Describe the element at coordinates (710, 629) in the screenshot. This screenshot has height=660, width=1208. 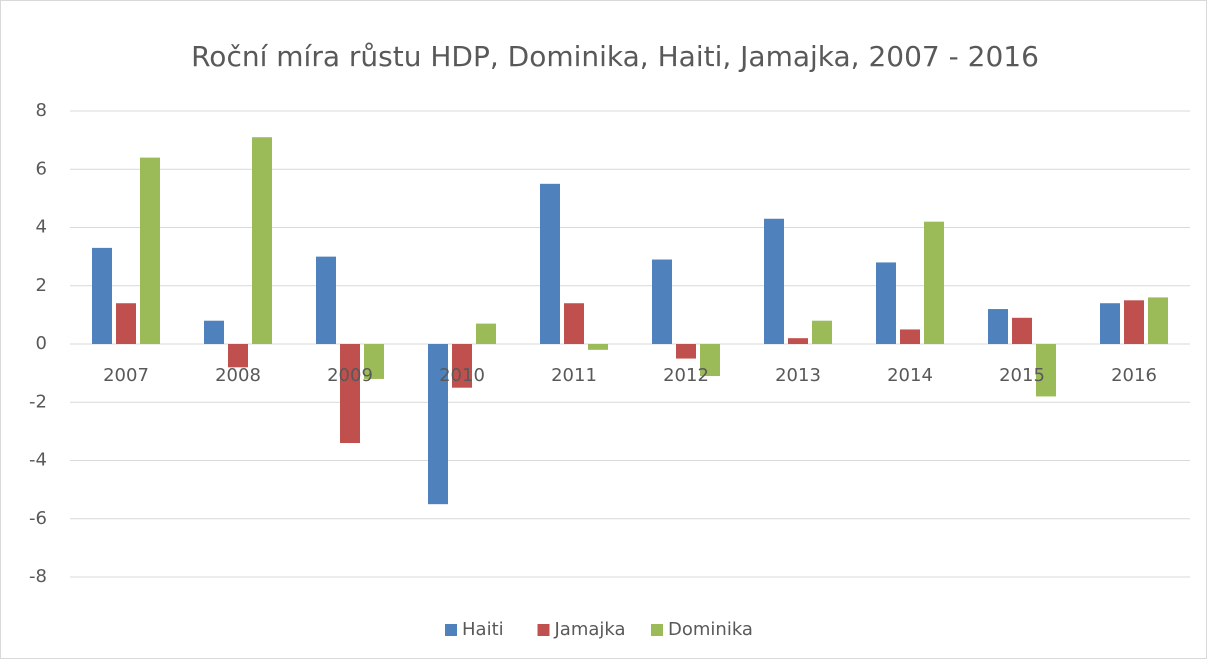
I see `legend-label: Dominika` at that location.